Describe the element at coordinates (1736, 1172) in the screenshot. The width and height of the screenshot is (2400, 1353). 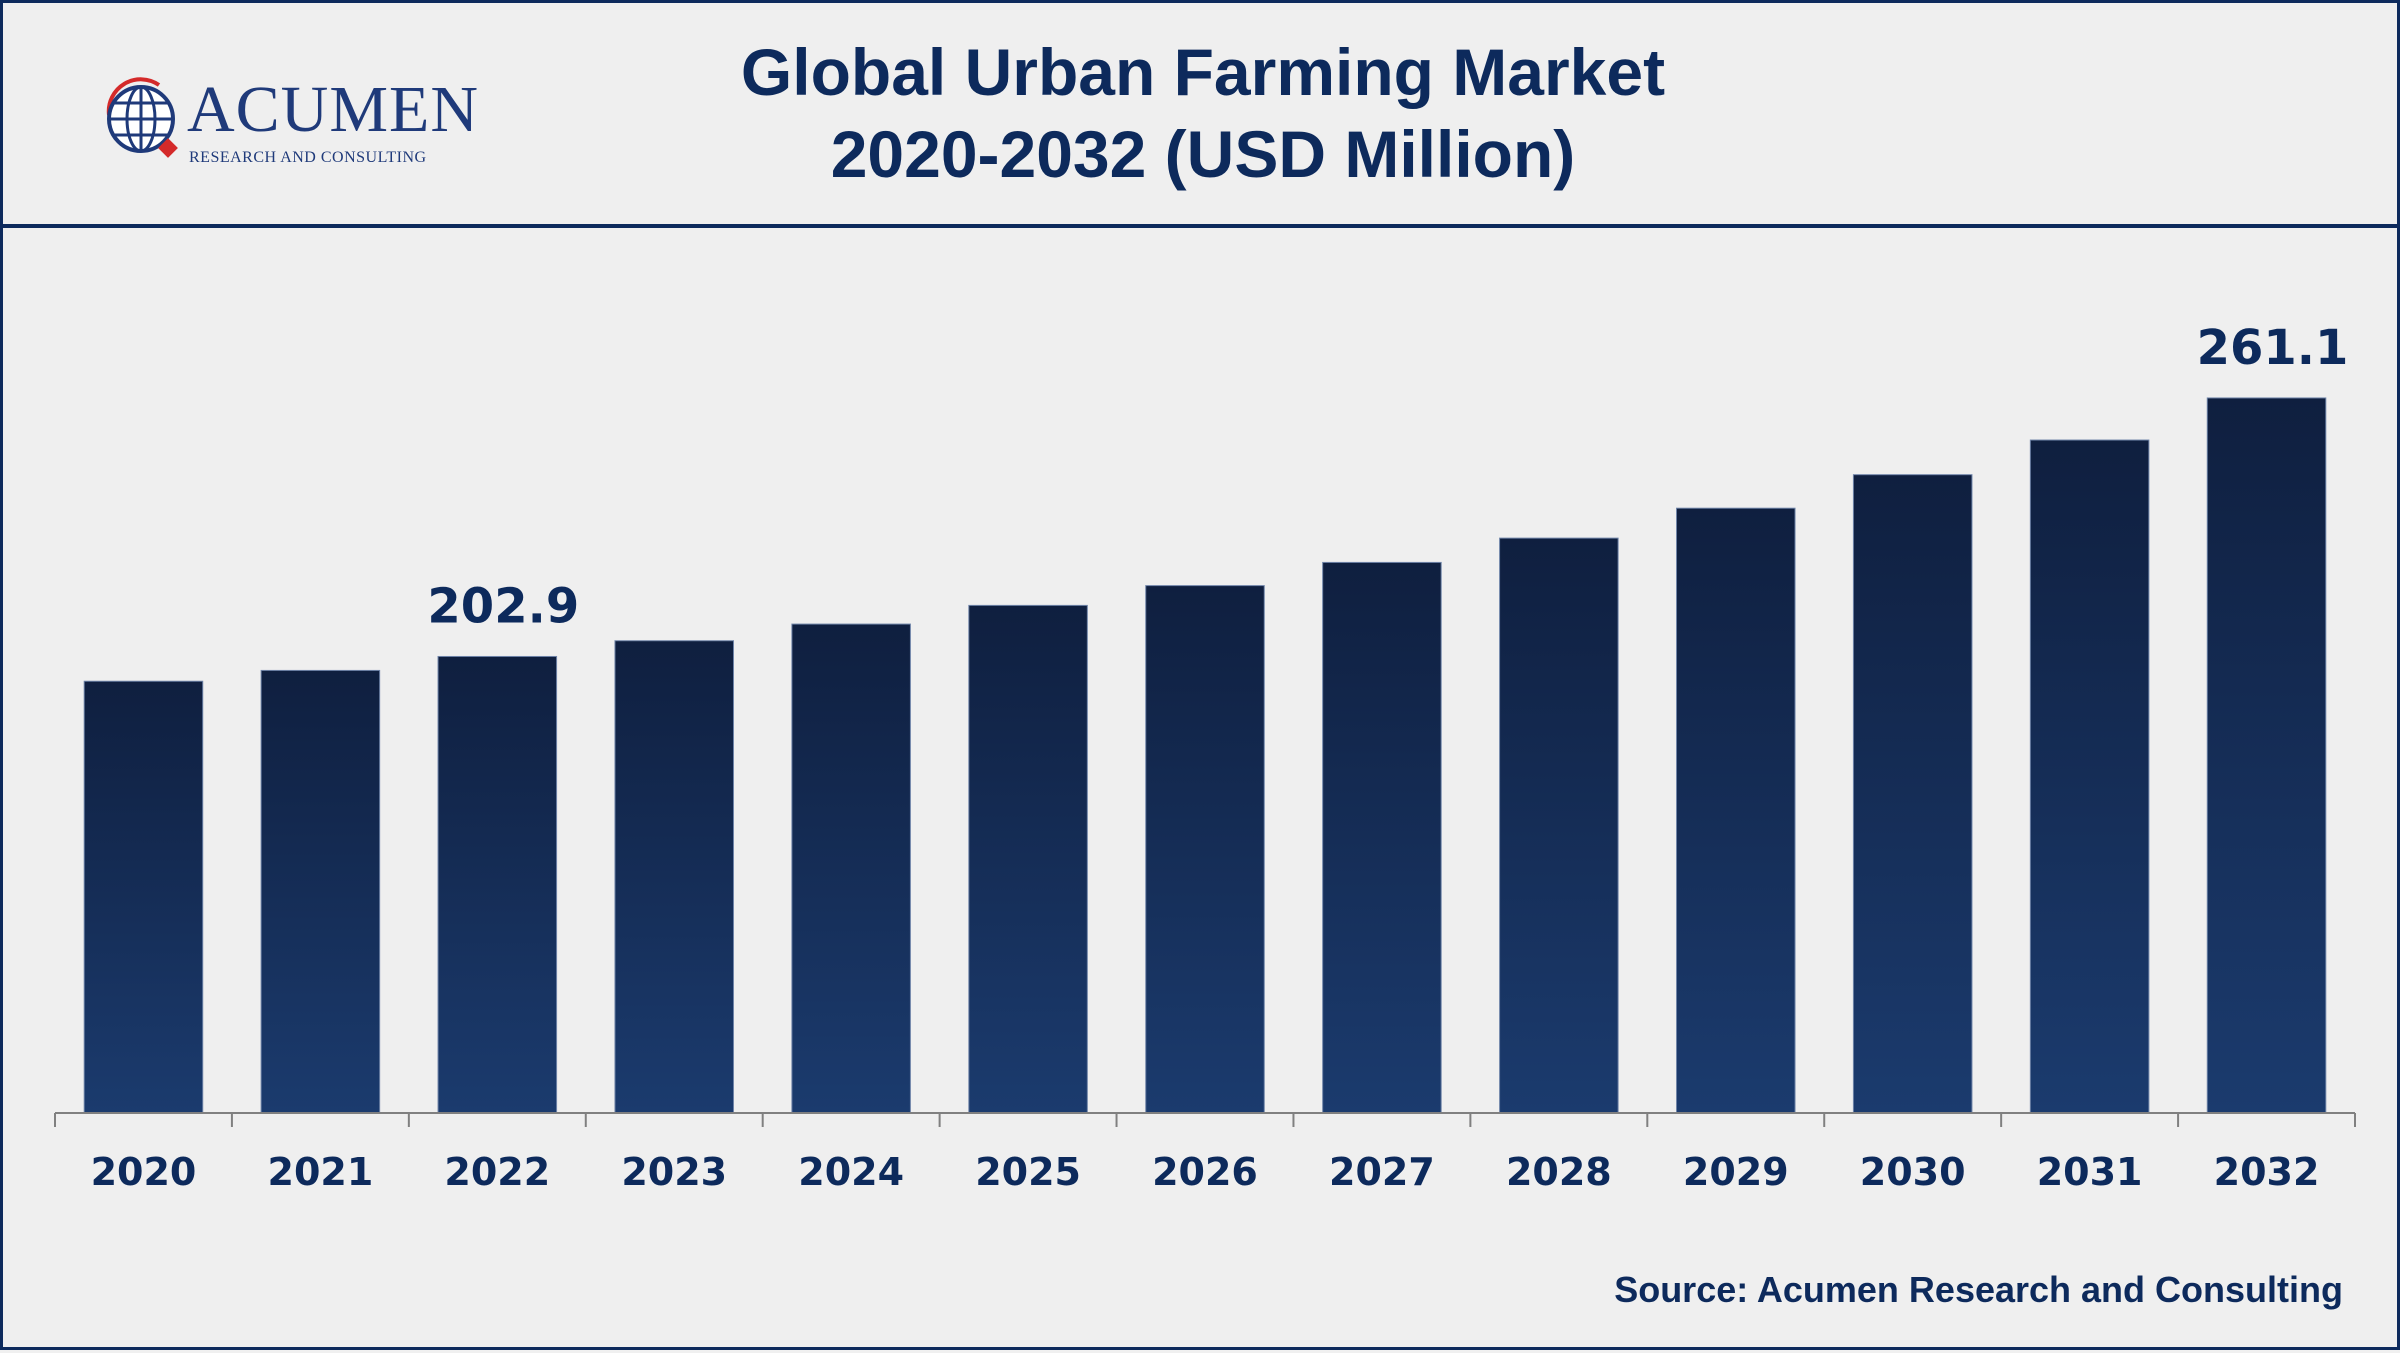
I see `x-tick-label-2029: 2029` at that location.